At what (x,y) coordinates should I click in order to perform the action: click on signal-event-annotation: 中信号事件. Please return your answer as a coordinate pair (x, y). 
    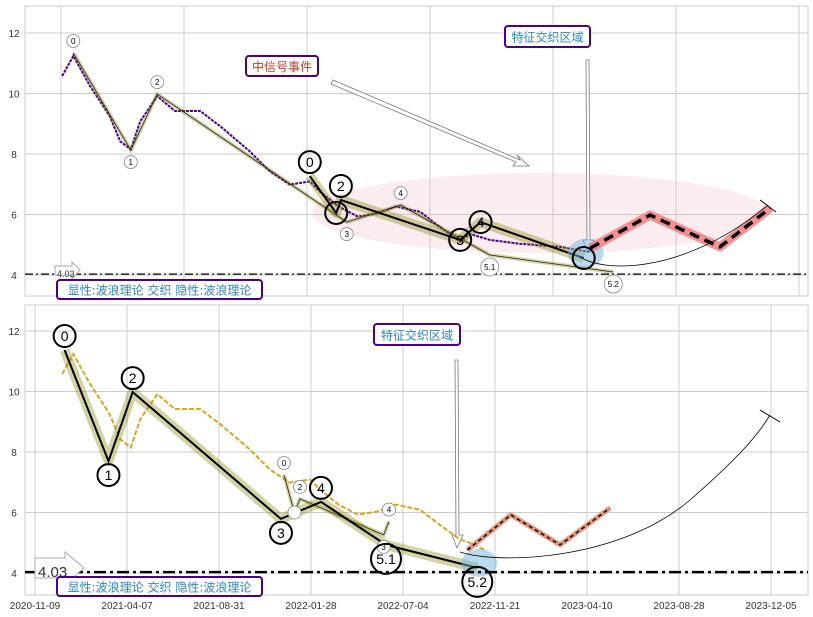
    Looking at the image, I should click on (282, 66).